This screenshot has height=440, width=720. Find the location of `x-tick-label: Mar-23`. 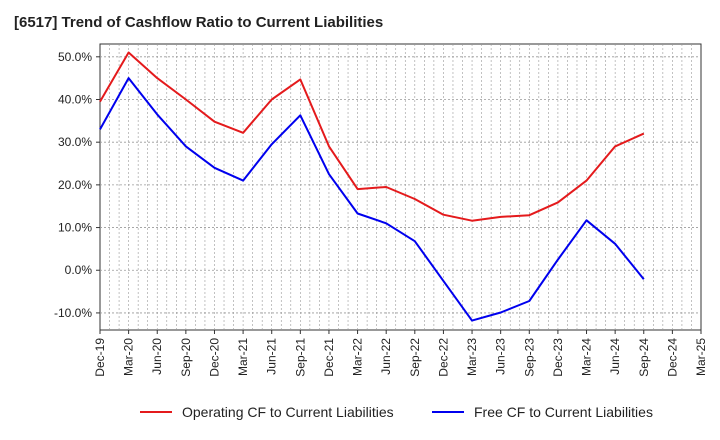

x-tick-label: Mar-23 is located at coordinates (472, 357).